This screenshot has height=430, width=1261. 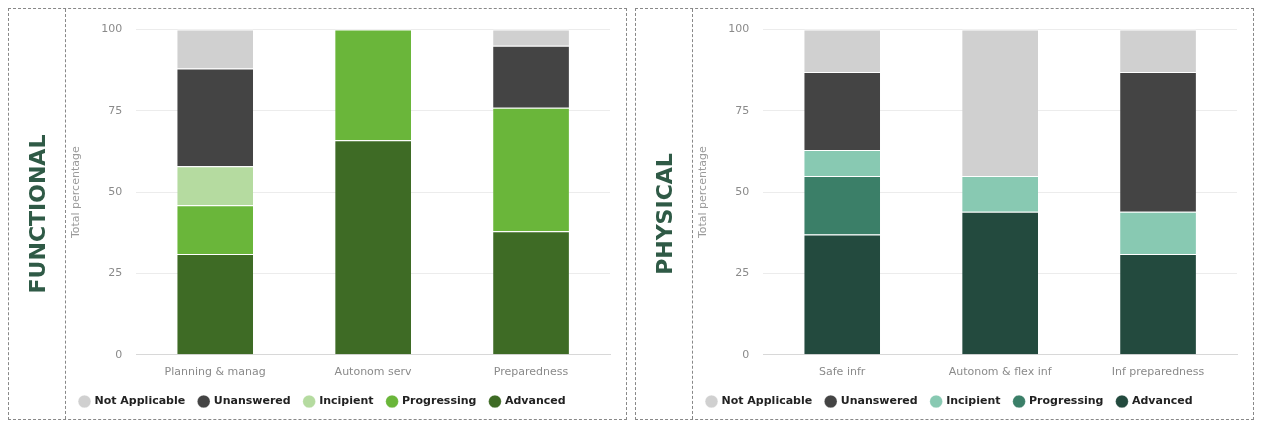 I want to click on x-tick-label: Autonom & flex inf, so click(x=1000, y=372).